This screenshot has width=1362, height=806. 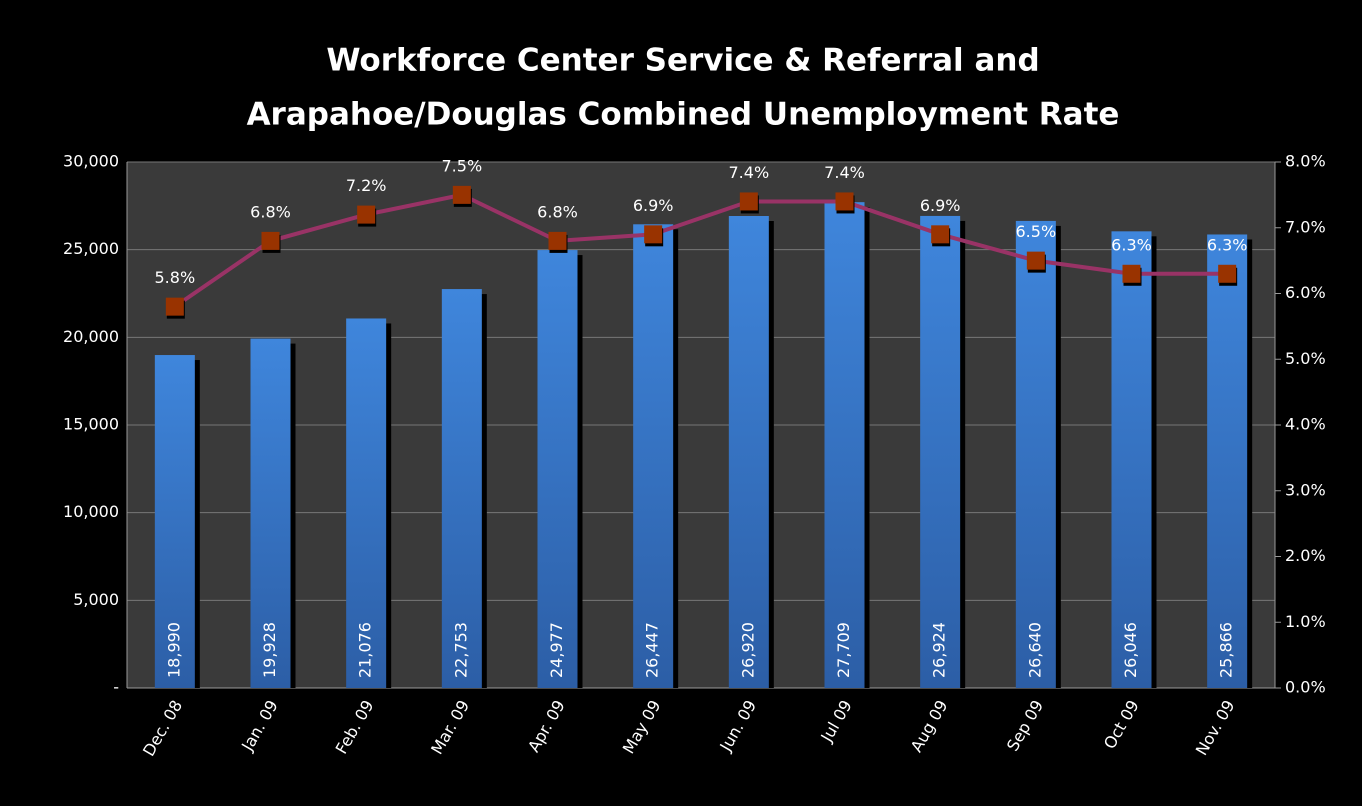 I want to click on y-tick-label: 30,000, so click(x=91, y=161).